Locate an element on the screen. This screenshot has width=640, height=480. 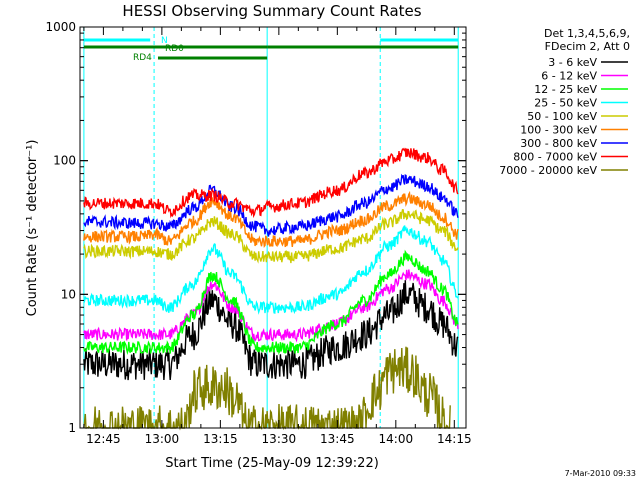
state-label: RD0 is located at coordinates (174, 49).